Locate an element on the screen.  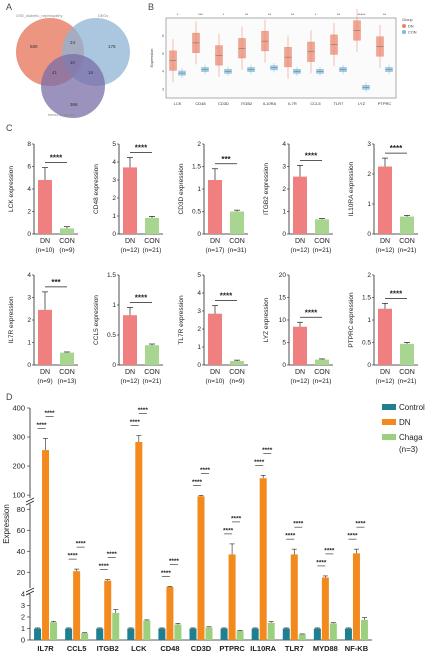
y-axis-label: Expression is located at coordinates (152, 58).